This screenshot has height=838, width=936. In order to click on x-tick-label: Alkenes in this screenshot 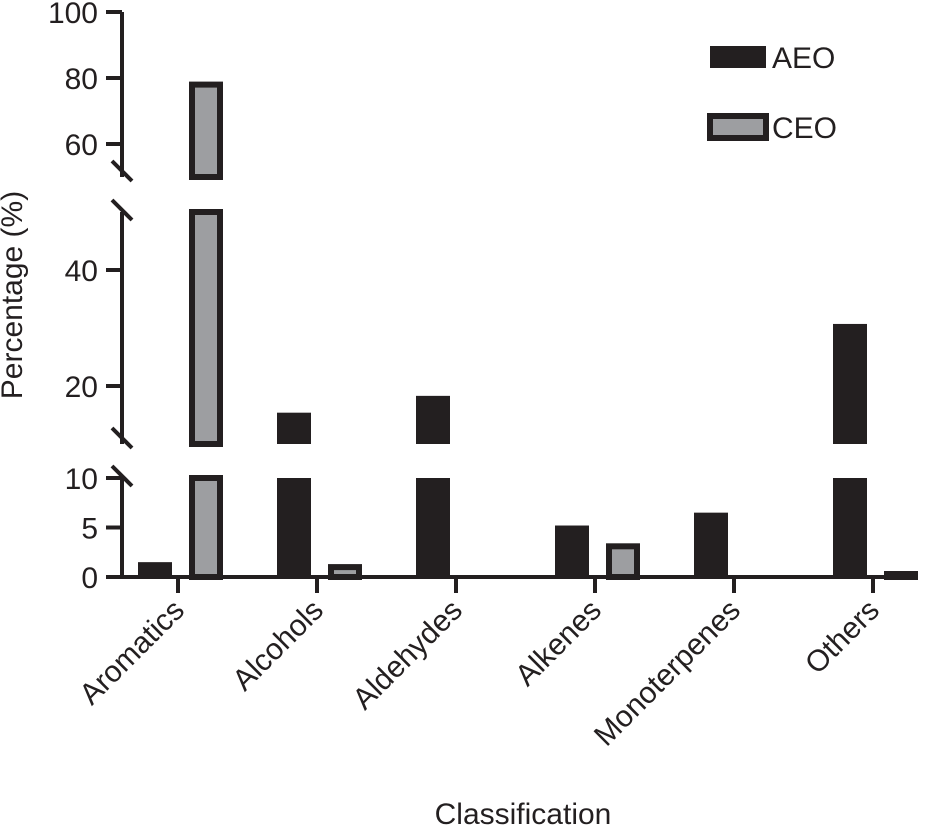, I will do `click(558, 643)`.